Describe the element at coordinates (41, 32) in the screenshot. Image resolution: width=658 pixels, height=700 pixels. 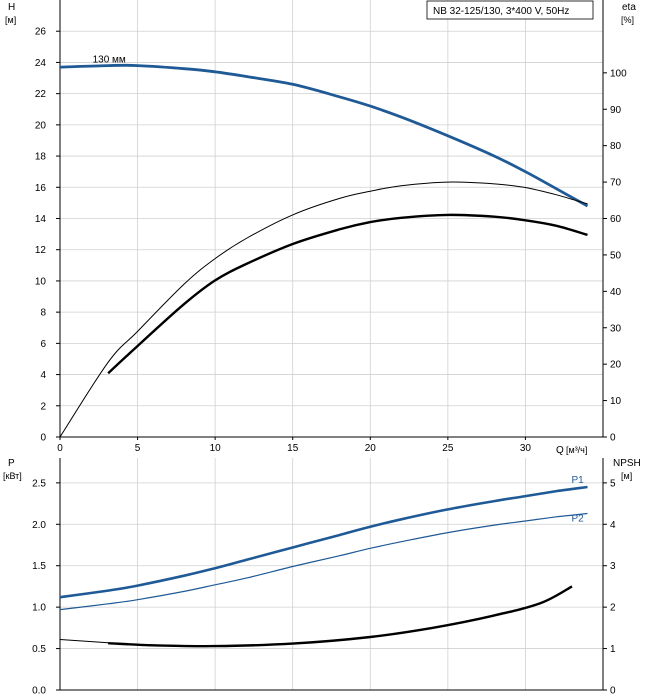
I see `y-left-tick-label: 26` at that location.